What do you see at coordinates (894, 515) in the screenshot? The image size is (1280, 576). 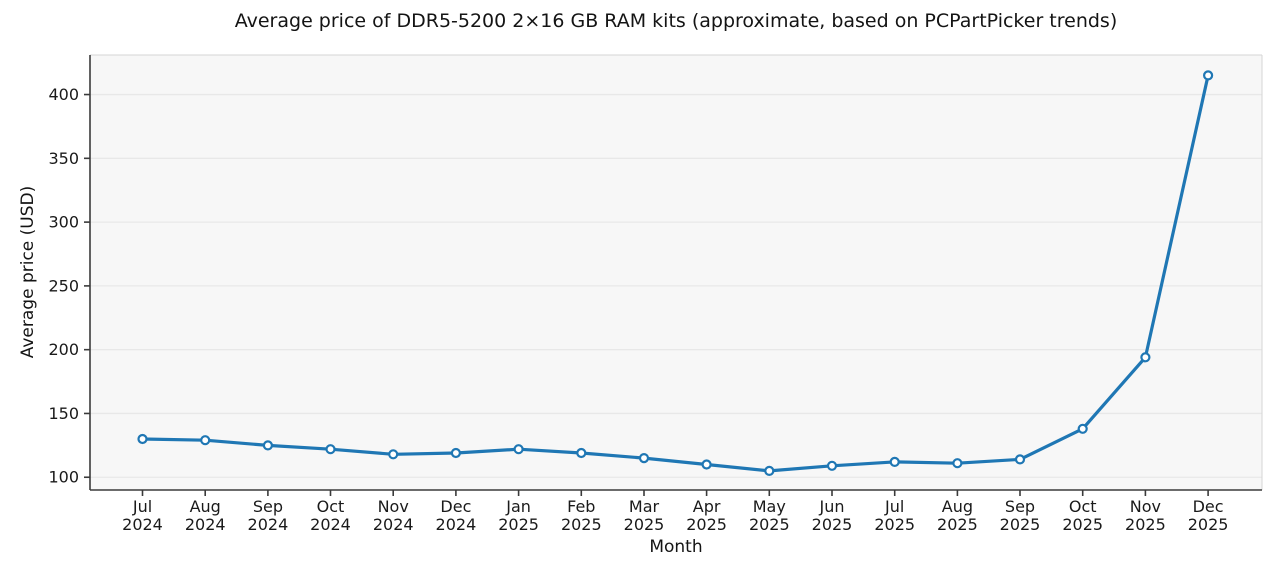 I see `x-tick-label: Jul 2025` at bounding box center [894, 515].